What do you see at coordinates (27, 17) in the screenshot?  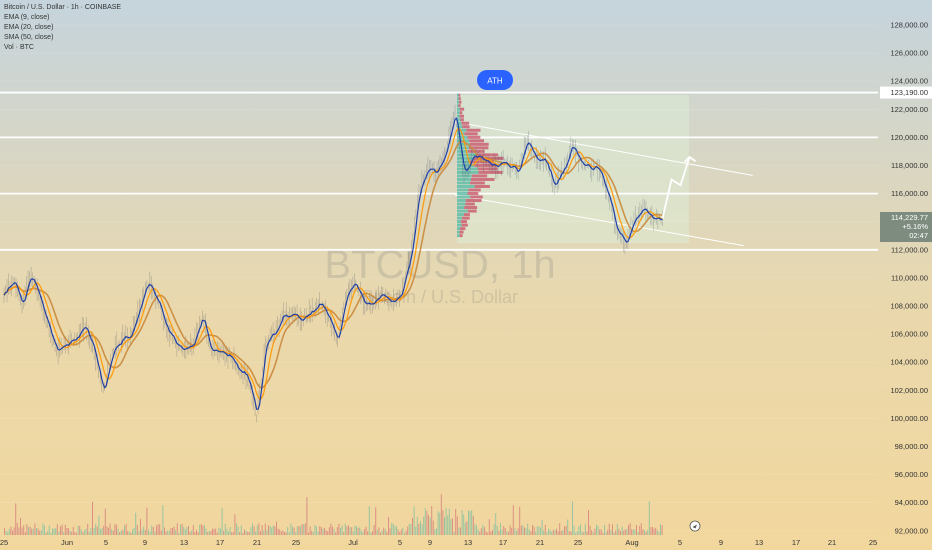 I see `ema9-legend: EMA (9, close)` at bounding box center [27, 17].